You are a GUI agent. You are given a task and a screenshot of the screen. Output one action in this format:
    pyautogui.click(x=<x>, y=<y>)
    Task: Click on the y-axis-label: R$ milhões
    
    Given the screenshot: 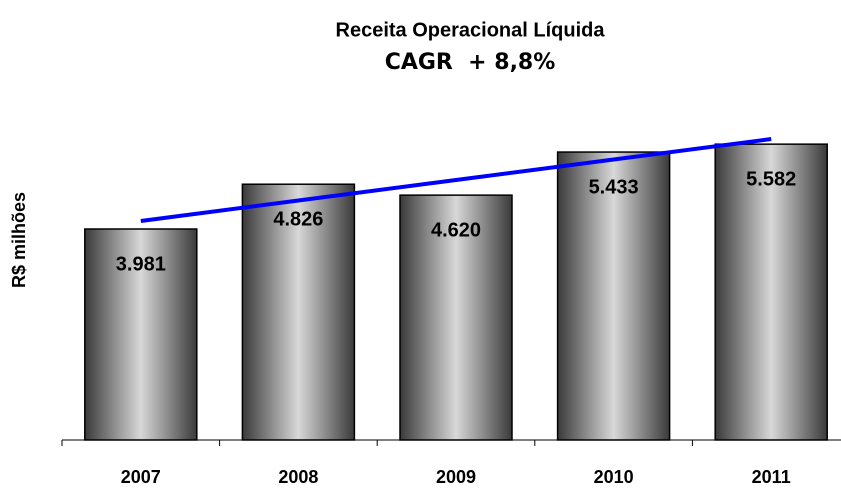 What is the action you would take?
    pyautogui.click(x=19, y=240)
    